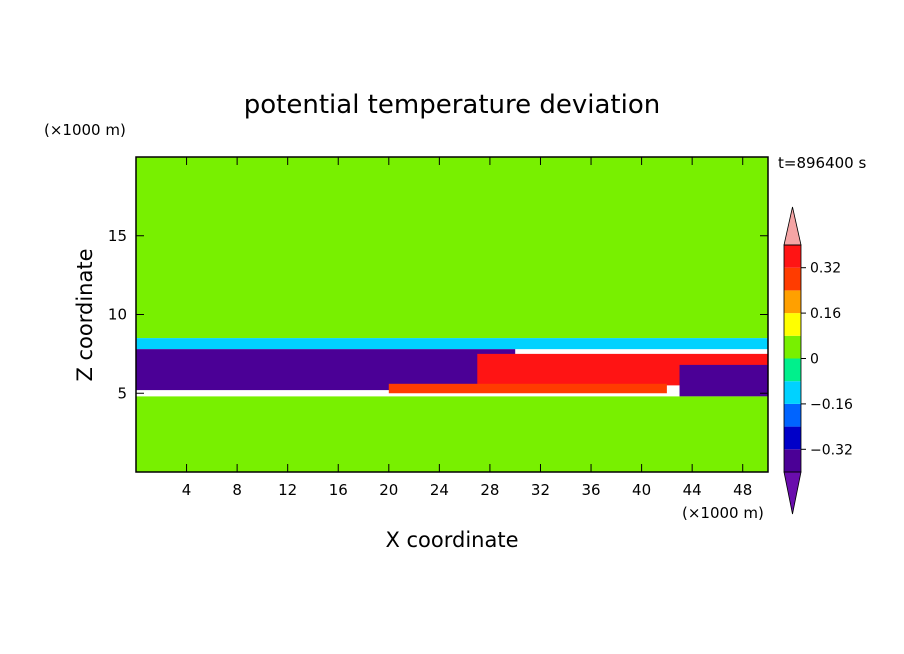  I want to click on x-axis-label: X coordinate, so click(451, 540).